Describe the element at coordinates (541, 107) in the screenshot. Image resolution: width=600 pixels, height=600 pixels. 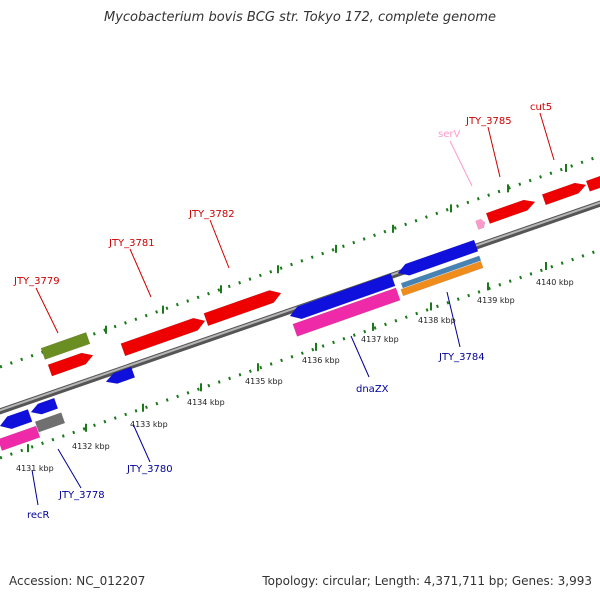
I see `label-cut5: cut5` at that location.